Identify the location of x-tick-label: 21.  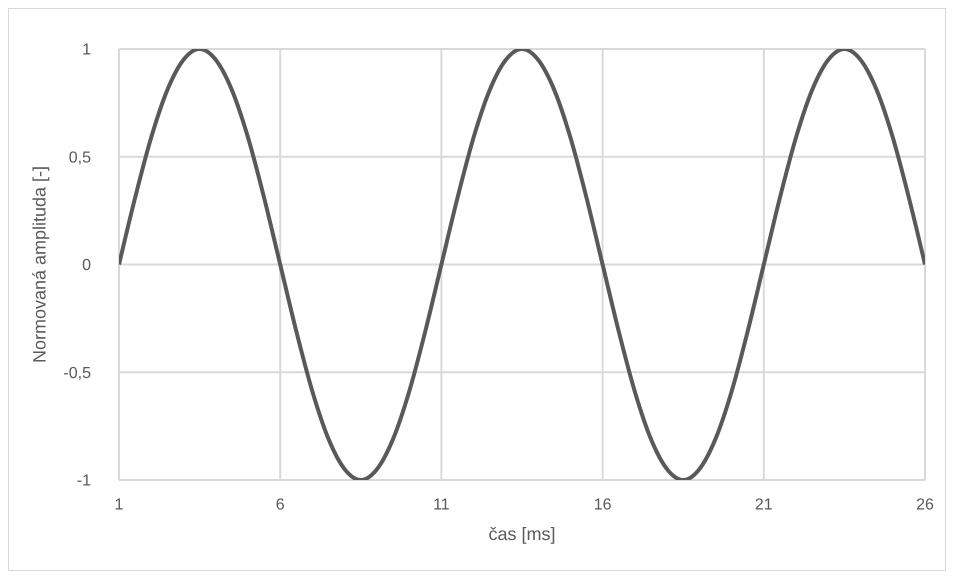
(763, 505).